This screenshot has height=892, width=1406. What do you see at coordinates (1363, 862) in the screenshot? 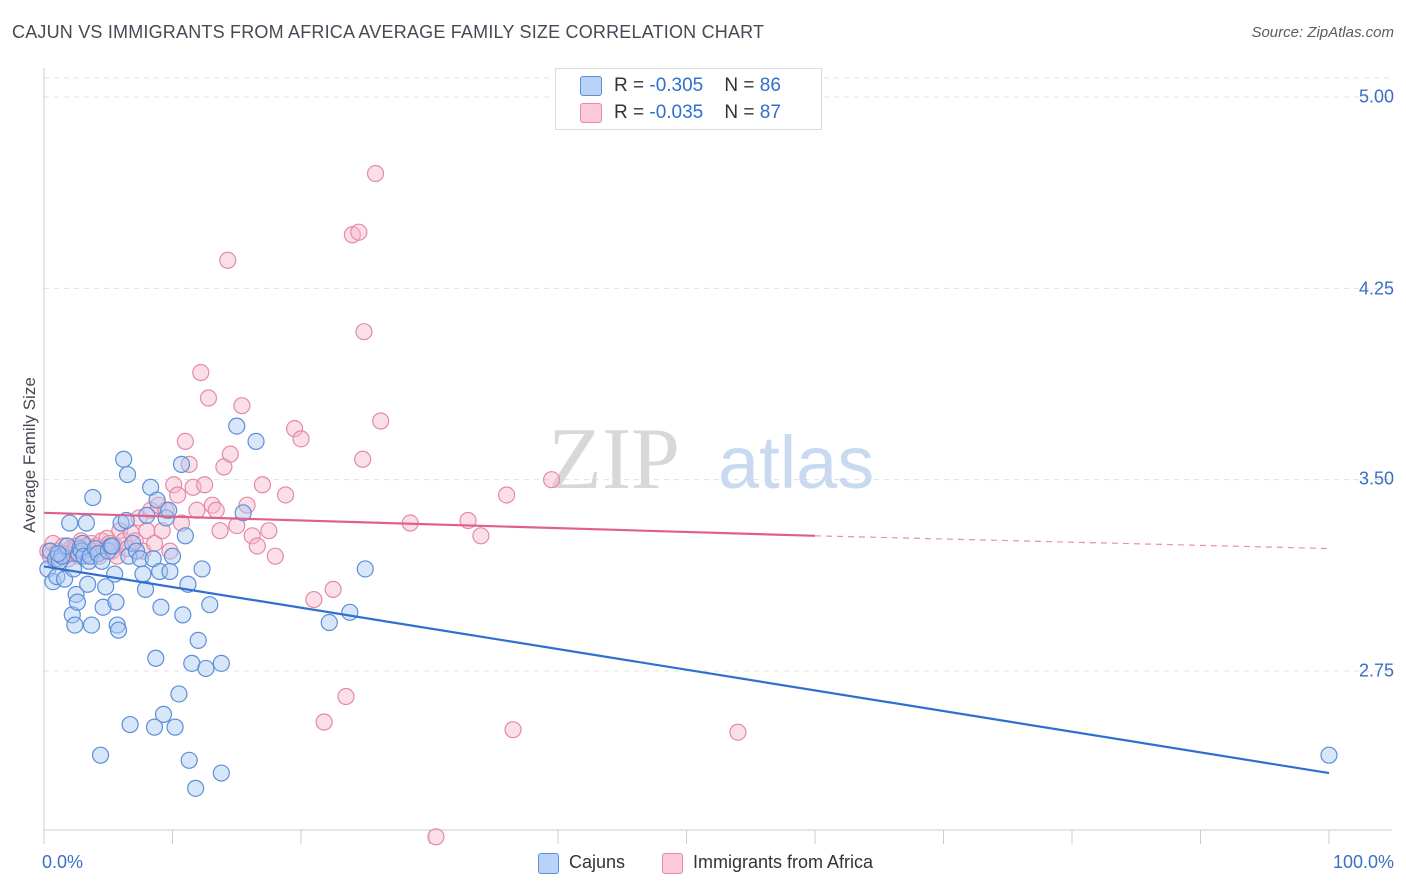
I see `x-tick-label-max: 100.0%` at bounding box center [1363, 862].